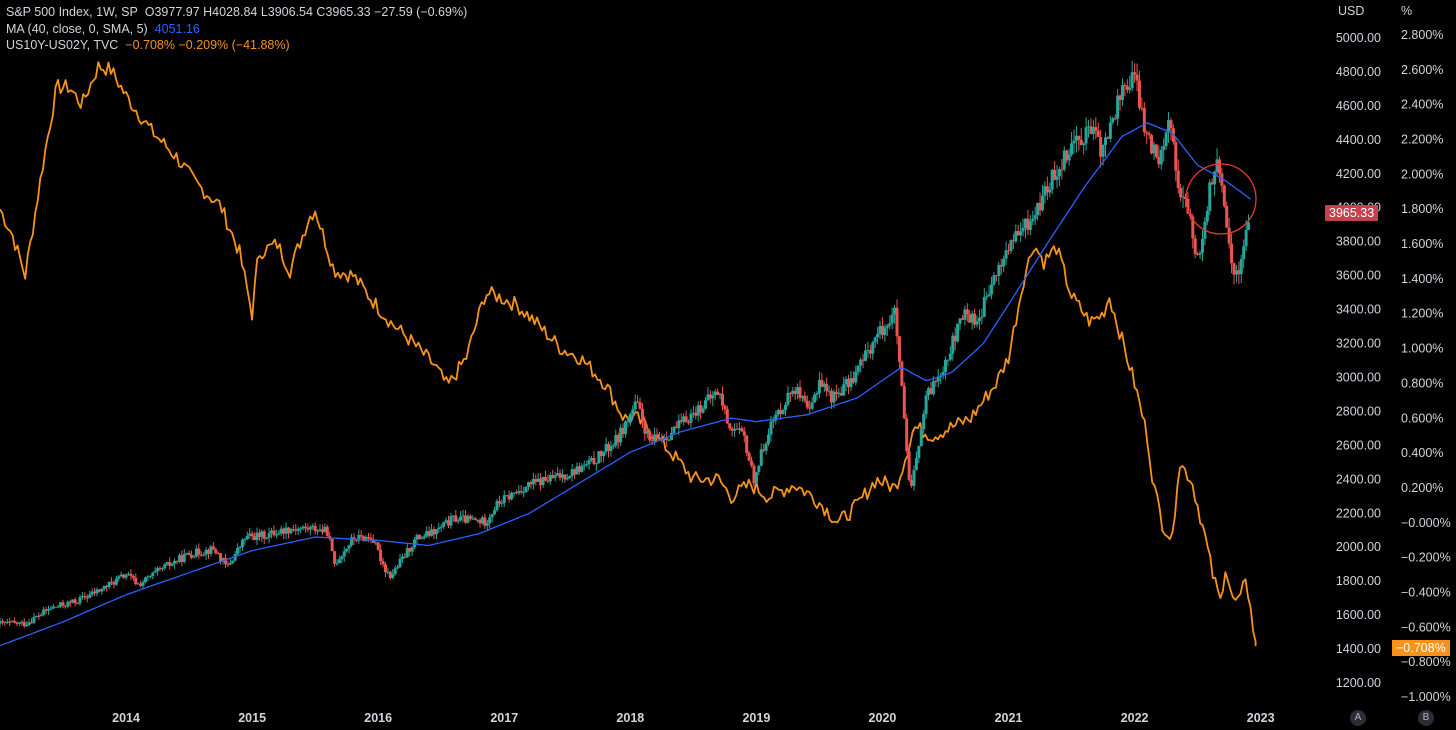  What do you see at coordinates (77, 28) in the screenshot?
I see `legend-ma-label: MA (40, close, 0, SMA, 5)` at bounding box center [77, 28].